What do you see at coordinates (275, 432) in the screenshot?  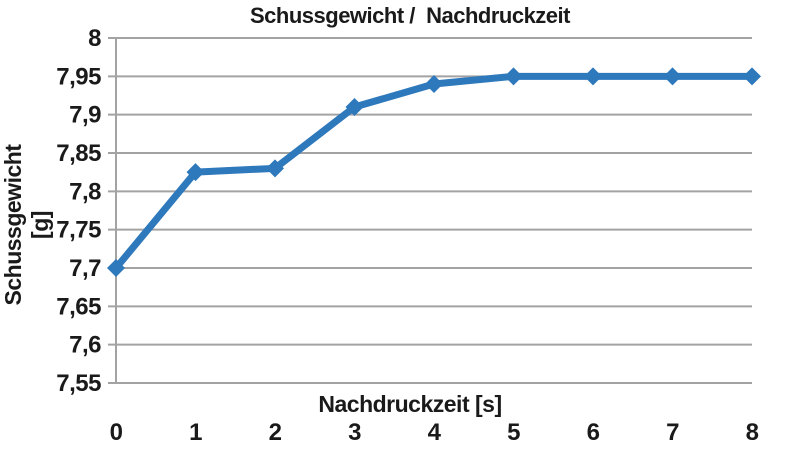 I see `x-tick-label: 2` at bounding box center [275, 432].